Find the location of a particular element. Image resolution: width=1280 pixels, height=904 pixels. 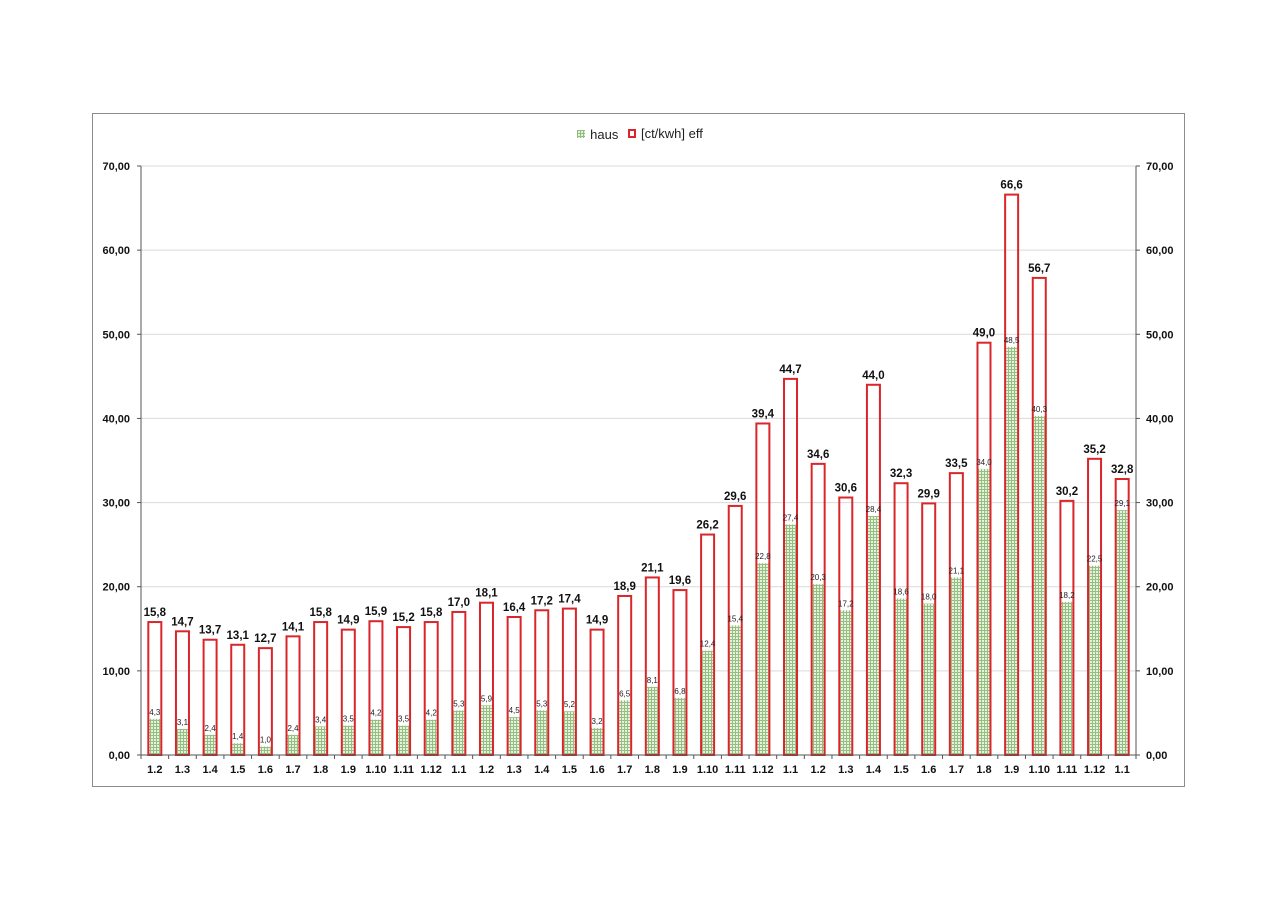

x-tick-label: 1.6 is located at coordinates (928, 770).